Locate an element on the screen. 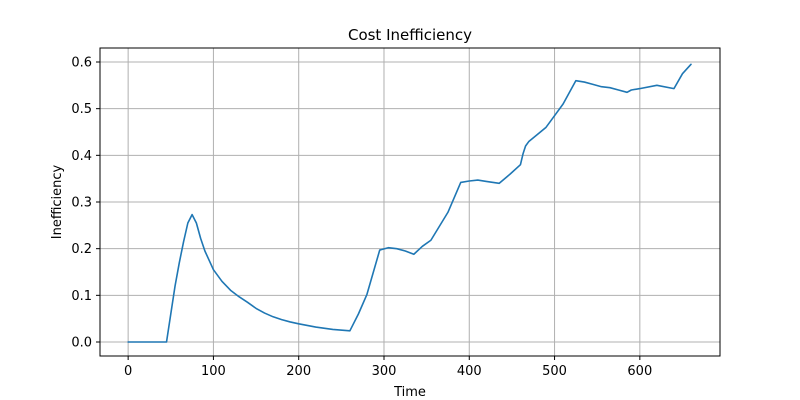 The image size is (800, 400). y-tick-label: 0.2 is located at coordinates (81, 249).